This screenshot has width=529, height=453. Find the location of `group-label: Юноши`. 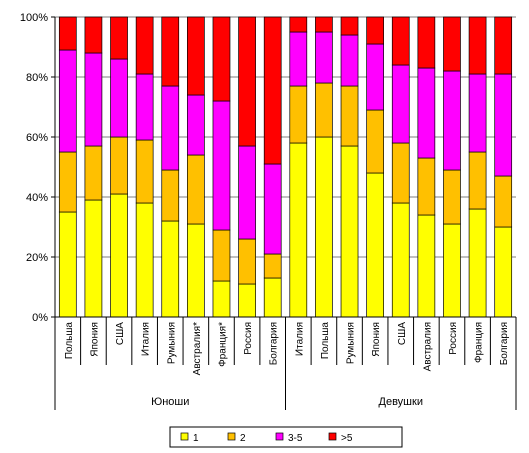

group-label: Юноши is located at coordinates (170, 402).